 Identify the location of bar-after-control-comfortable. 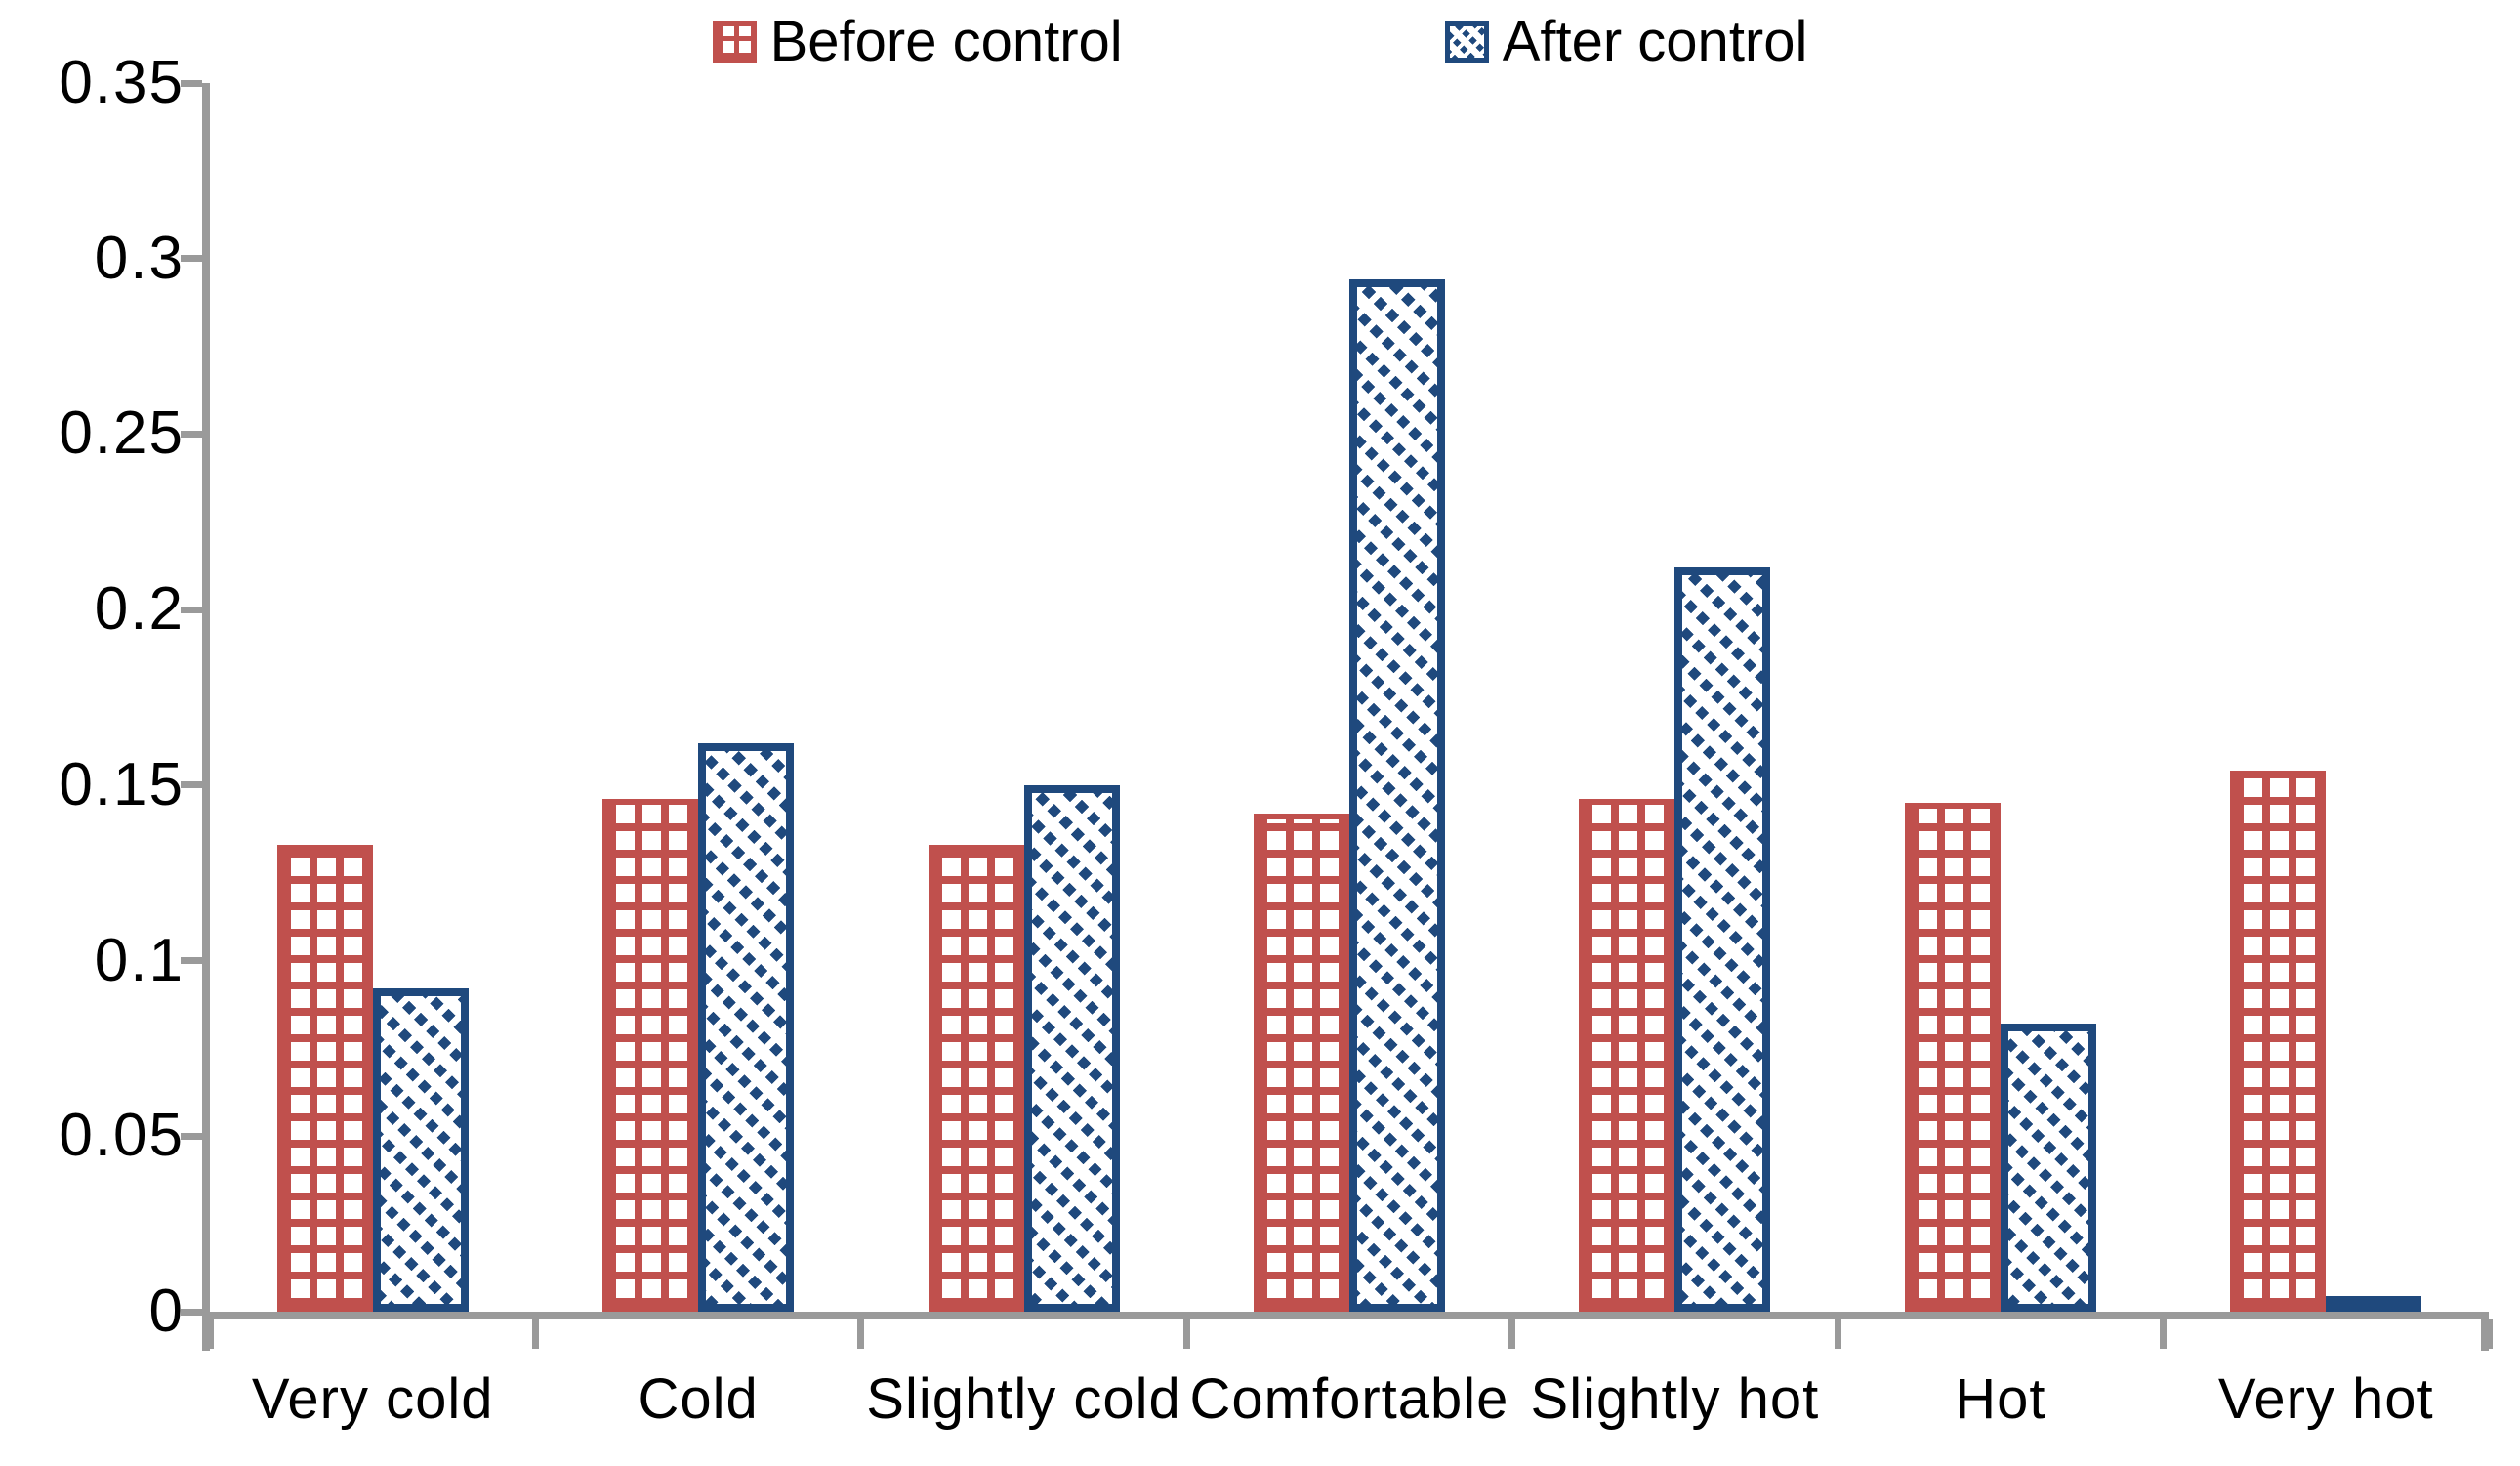
(1396, 795).